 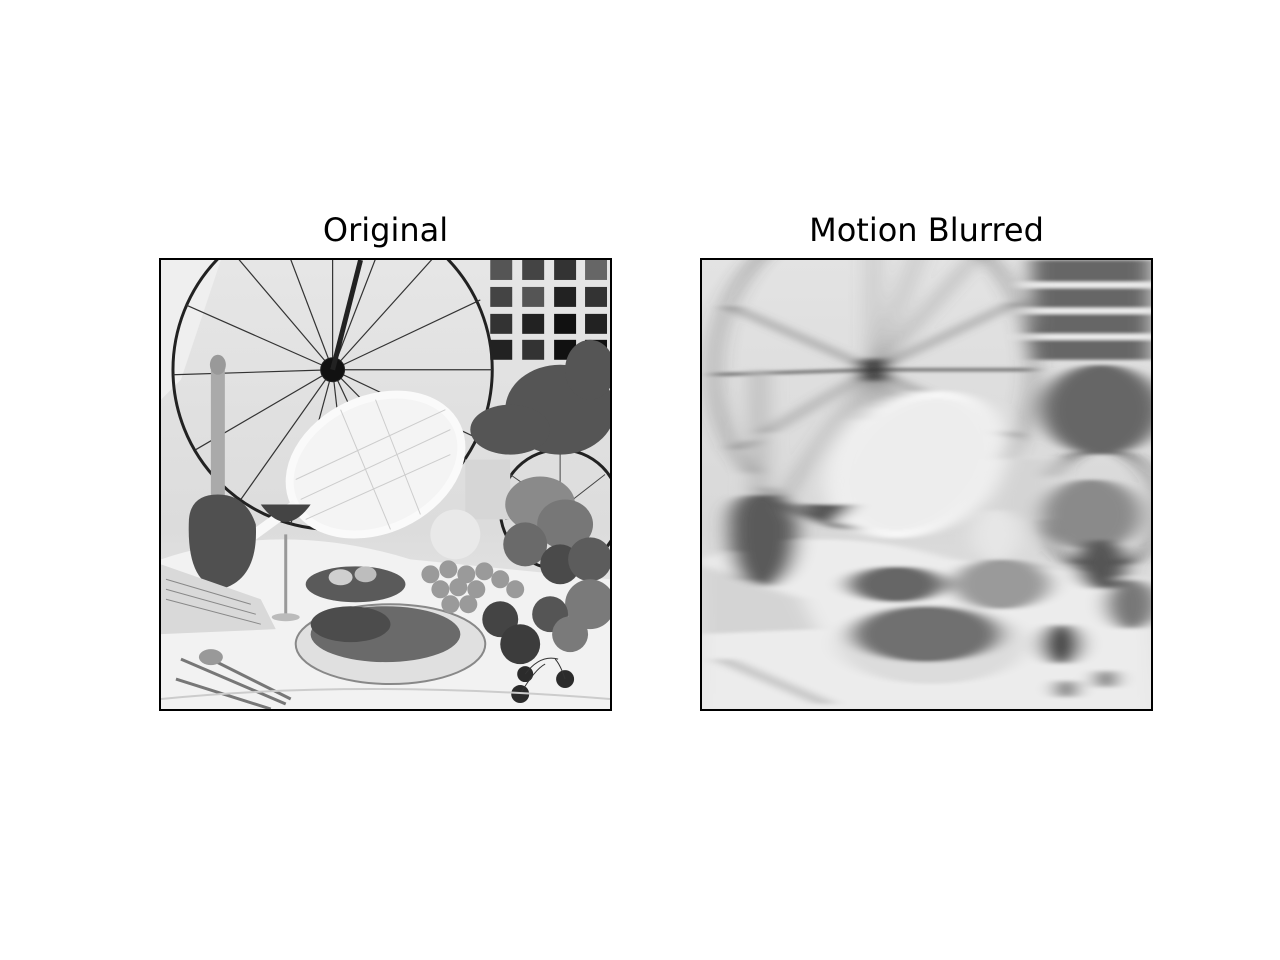 I want to click on panel-title-motion-blurred: Motion Blurred, so click(x=926, y=230).